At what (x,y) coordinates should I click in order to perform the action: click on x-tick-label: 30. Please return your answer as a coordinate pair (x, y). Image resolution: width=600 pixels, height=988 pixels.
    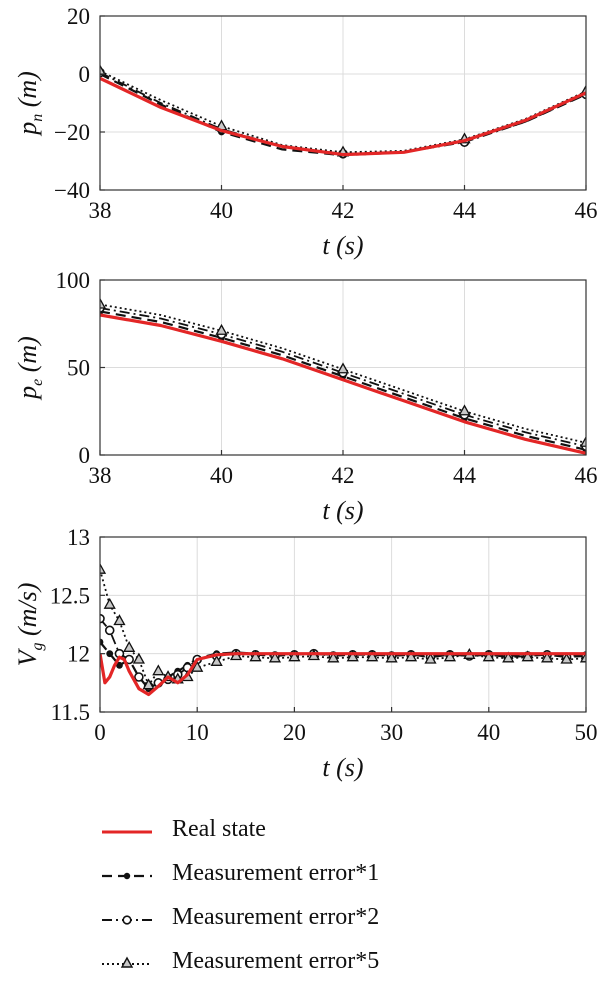
    Looking at the image, I should click on (391, 732).